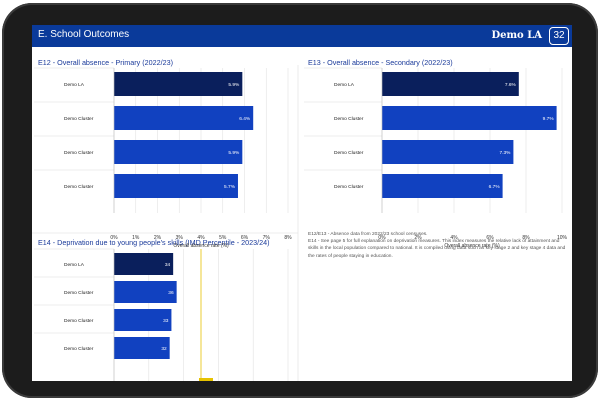  I want to click on e13-tick-label: 6%, so click(490, 238).